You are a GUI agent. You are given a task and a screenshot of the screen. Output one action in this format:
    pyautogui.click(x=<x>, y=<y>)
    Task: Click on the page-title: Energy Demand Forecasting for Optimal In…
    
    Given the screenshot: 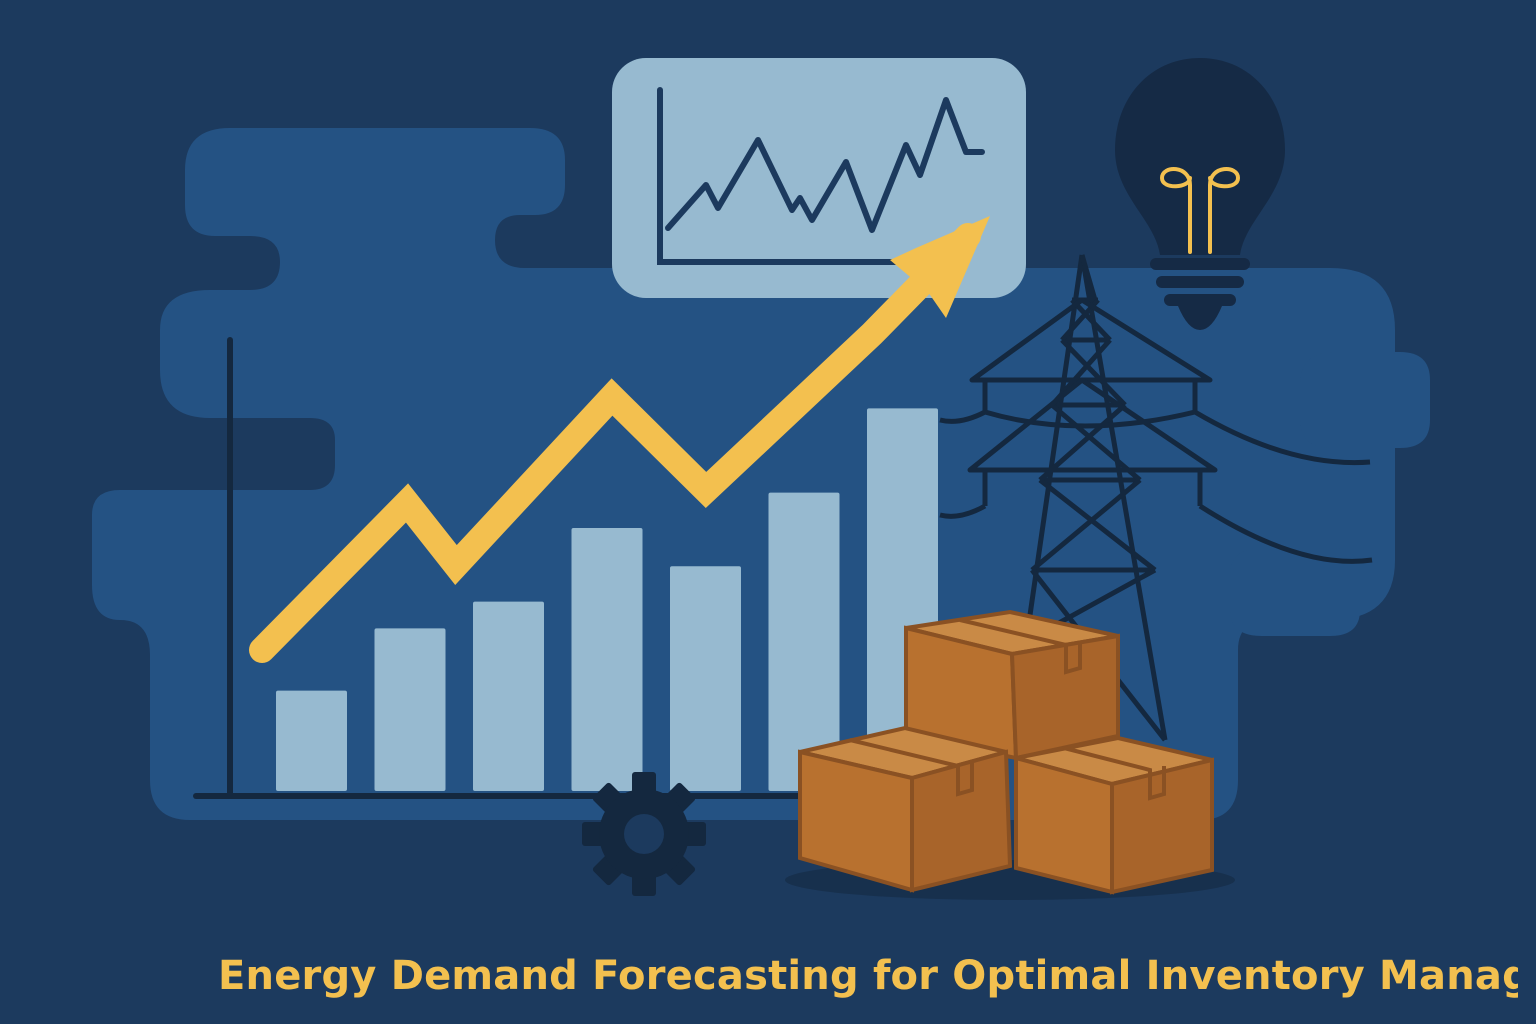 What is the action you would take?
    pyautogui.click(x=868, y=976)
    